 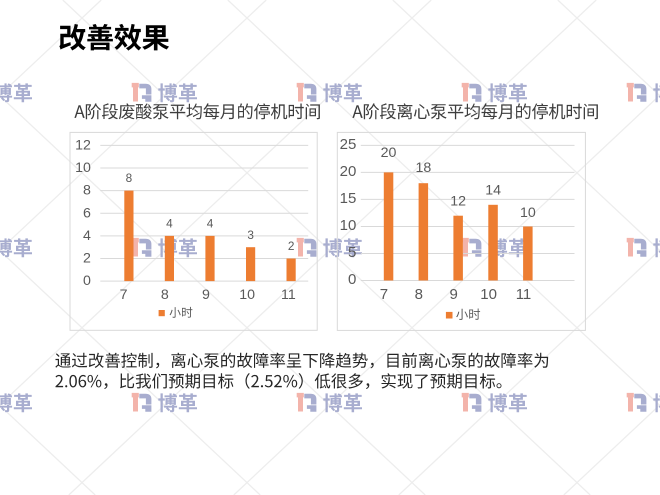 I want to click on svg-text: 14, so click(x=493, y=191).